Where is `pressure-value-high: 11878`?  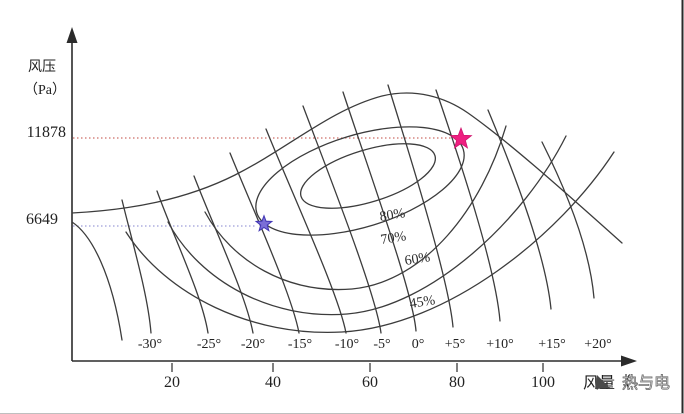 pressure-value-high: 11878 is located at coordinates (46, 132).